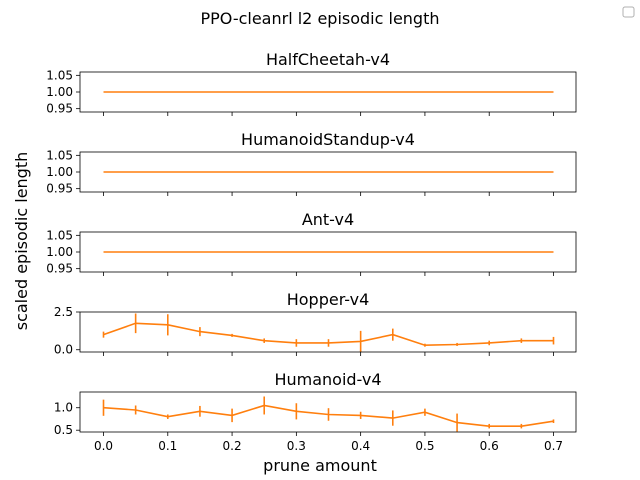  What do you see at coordinates (628, 12) in the screenshot?
I see `legend-box` at bounding box center [628, 12].